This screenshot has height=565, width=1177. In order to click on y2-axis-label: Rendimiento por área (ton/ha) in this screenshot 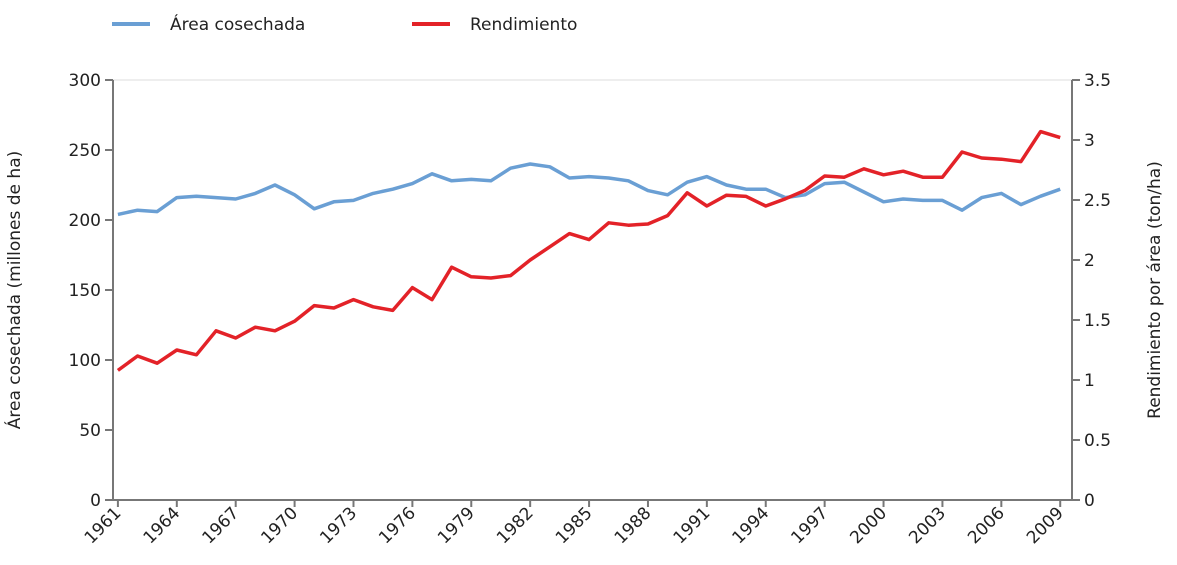, I will do `click(1155, 290)`.